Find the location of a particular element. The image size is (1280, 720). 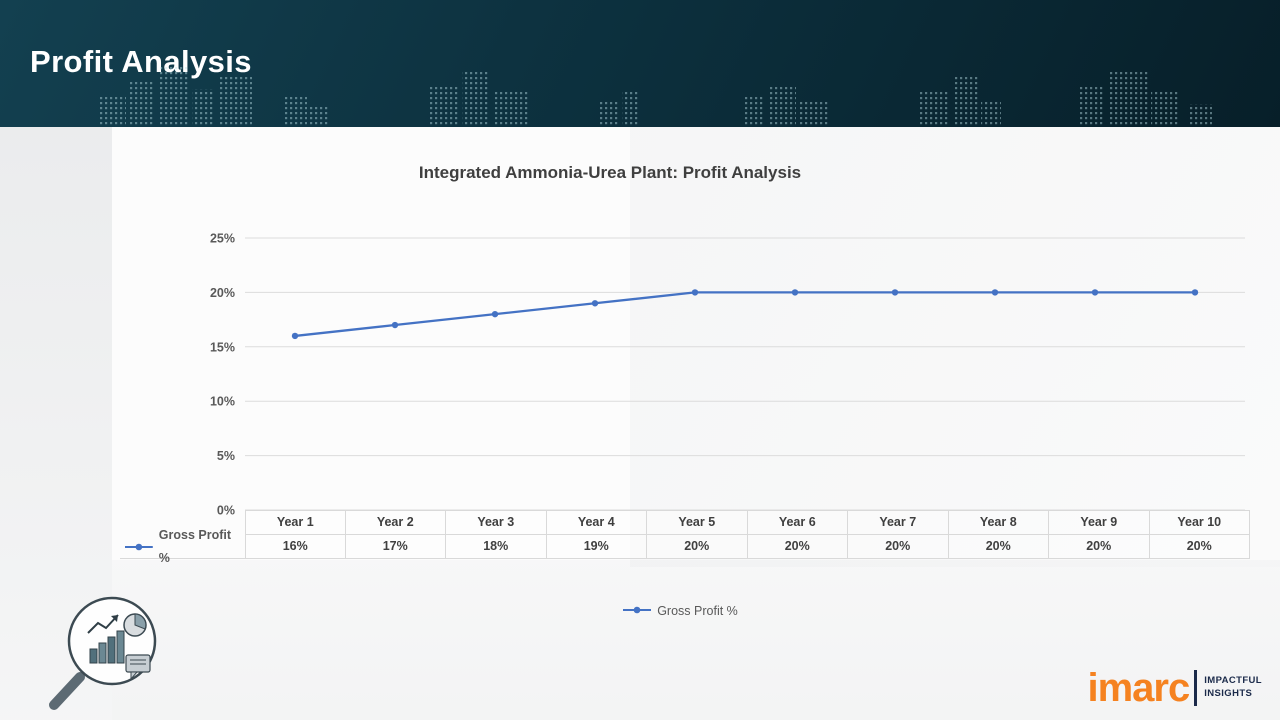

year-header-cell: Year 10 is located at coordinates (1199, 522).